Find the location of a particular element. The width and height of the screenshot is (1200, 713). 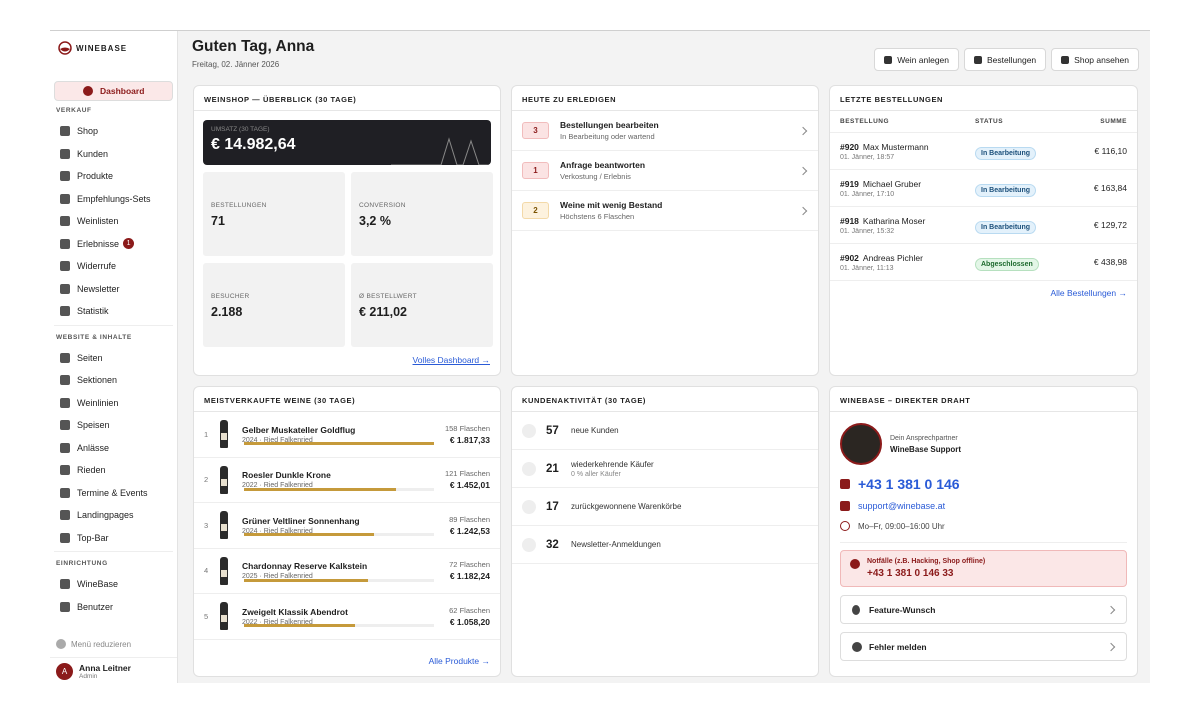

activity-value: 21 is located at coordinates (552, 468).